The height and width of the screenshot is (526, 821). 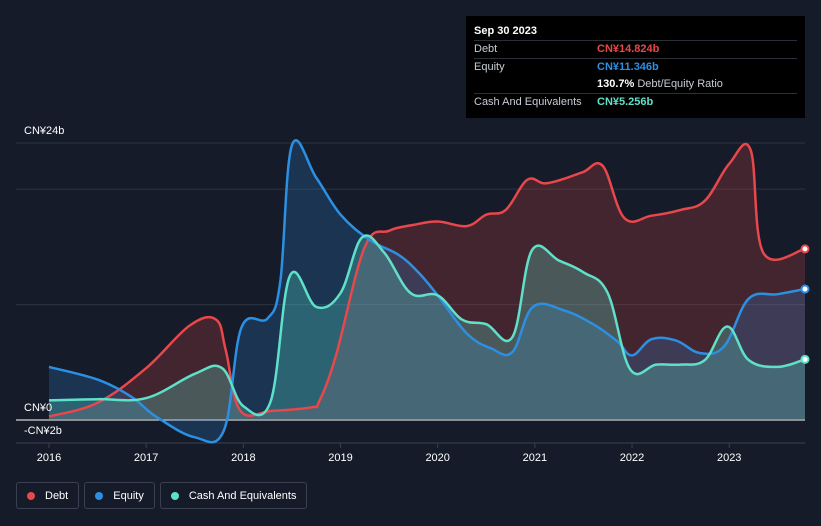 I want to click on tooltip-row-debt: Debt CN¥14.824b, so click(x=635, y=49).